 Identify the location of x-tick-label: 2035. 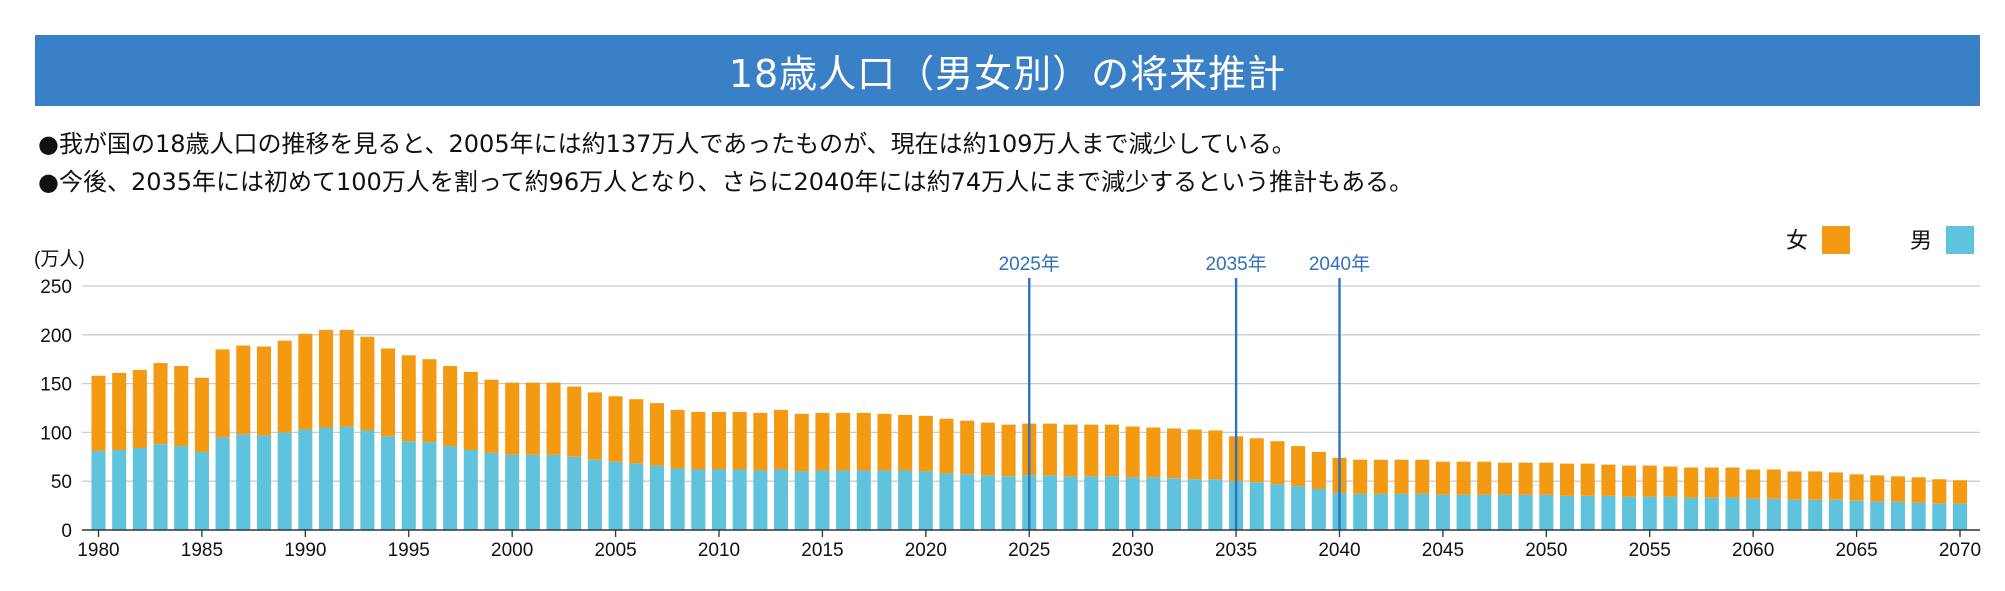
(1236, 550).